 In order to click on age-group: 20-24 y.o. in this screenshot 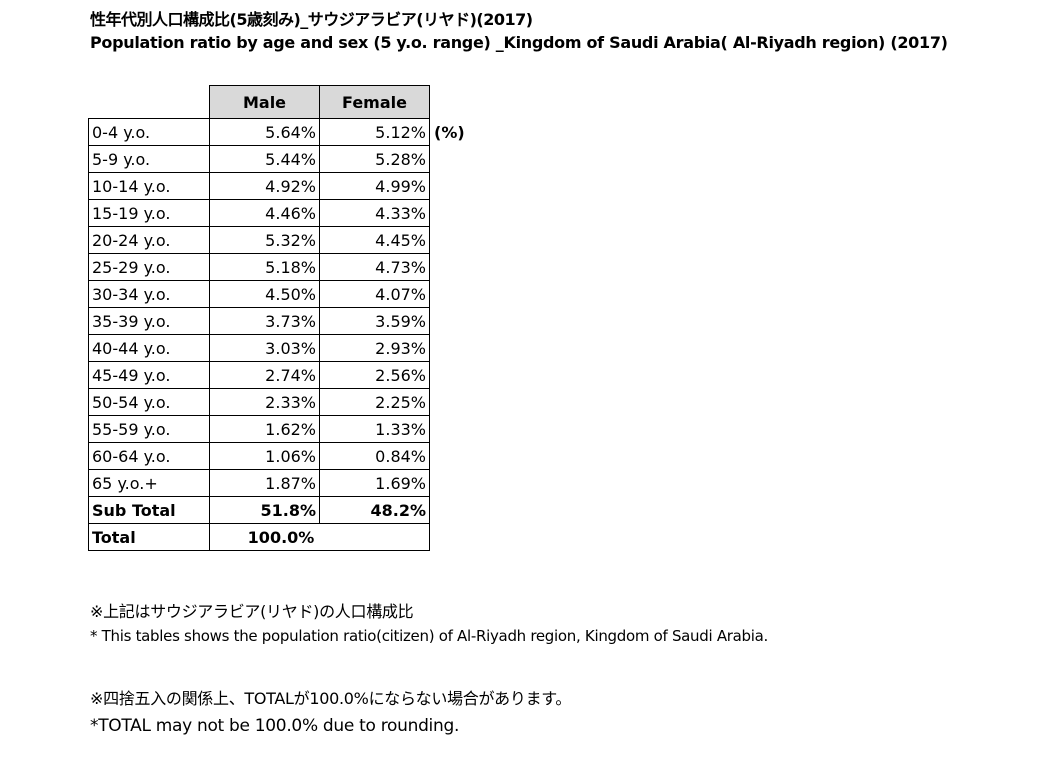, I will do `click(149, 240)`.